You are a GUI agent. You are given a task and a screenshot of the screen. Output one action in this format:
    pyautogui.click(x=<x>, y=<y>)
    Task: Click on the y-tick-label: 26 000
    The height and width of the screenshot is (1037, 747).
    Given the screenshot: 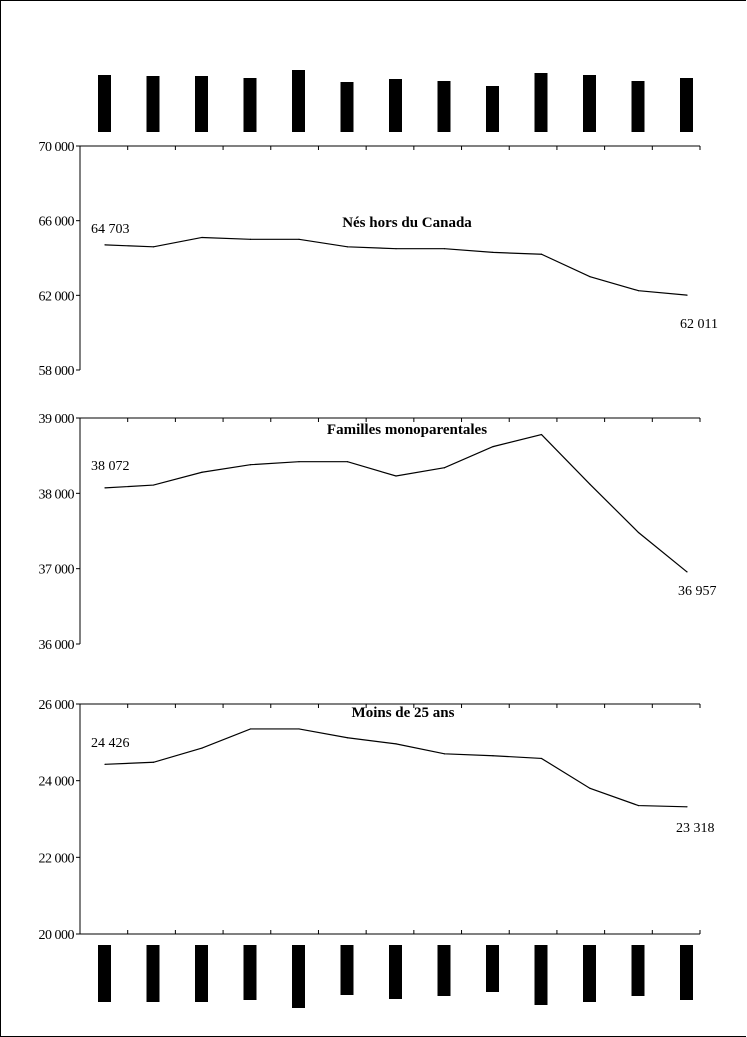 What is the action you would take?
    pyautogui.click(x=57, y=705)
    